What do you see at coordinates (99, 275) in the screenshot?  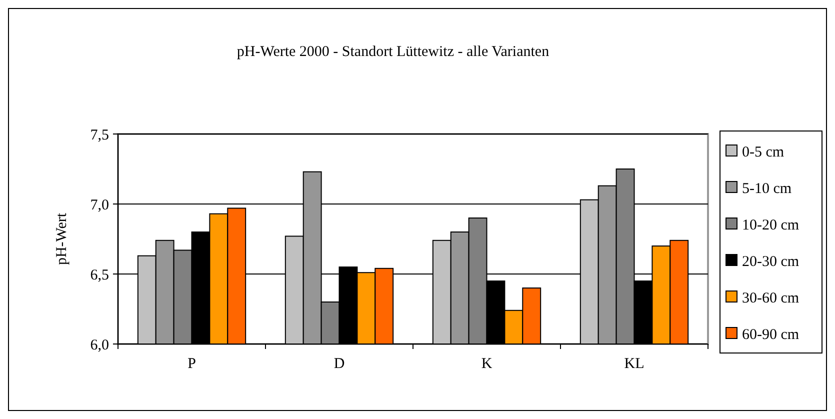 I see `y-tick-label: 6,5` at bounding box center [99, 275].